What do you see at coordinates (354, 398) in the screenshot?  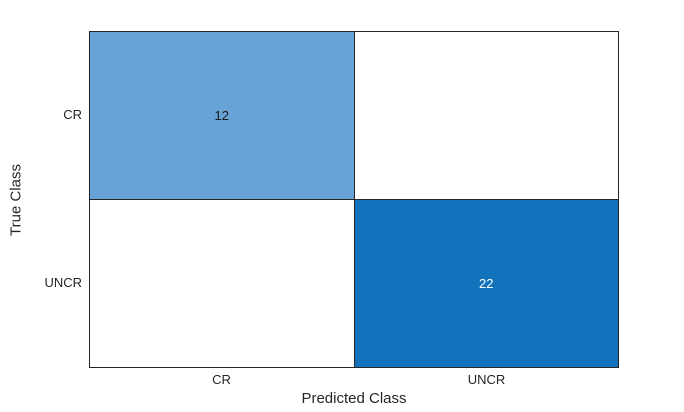 I see `x-axis-label: Predicted Class` at bounding box center [354, 398].